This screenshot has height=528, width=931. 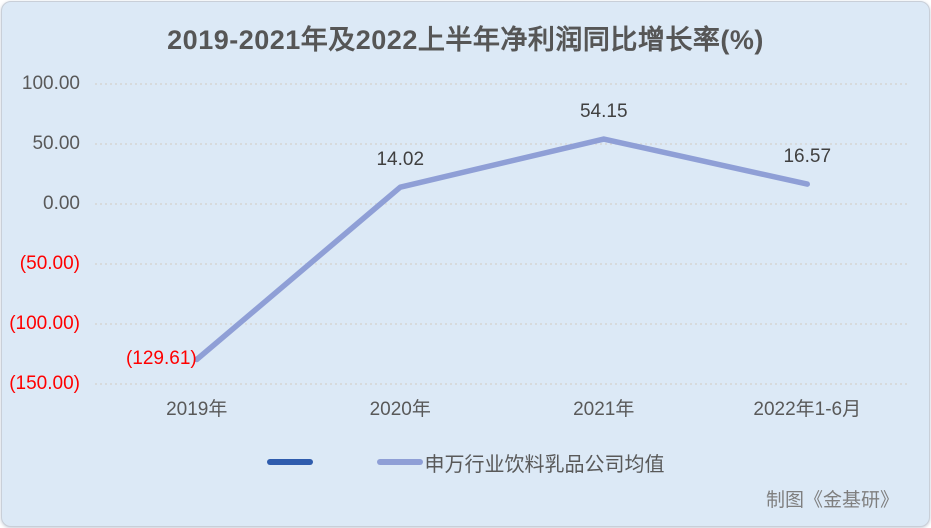 What do you see at coordinates (161, 358) in the screenshot?
I see `data-point-label: (129.61)` at bounding box center [161, 358].